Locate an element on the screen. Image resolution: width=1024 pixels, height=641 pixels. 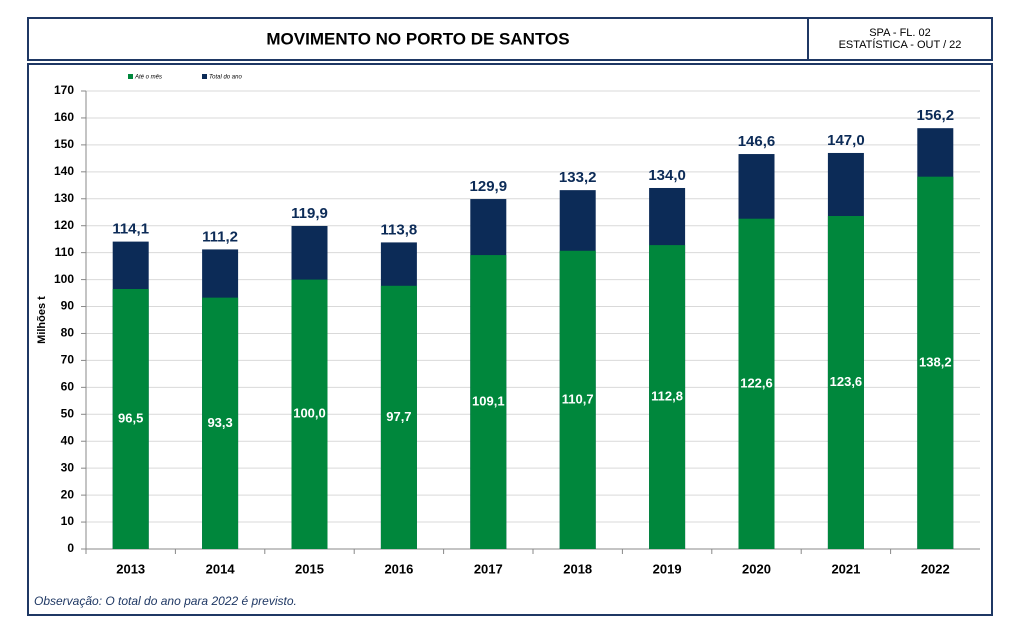
y-tick-label: 140 is located at coordinates (64, 171).